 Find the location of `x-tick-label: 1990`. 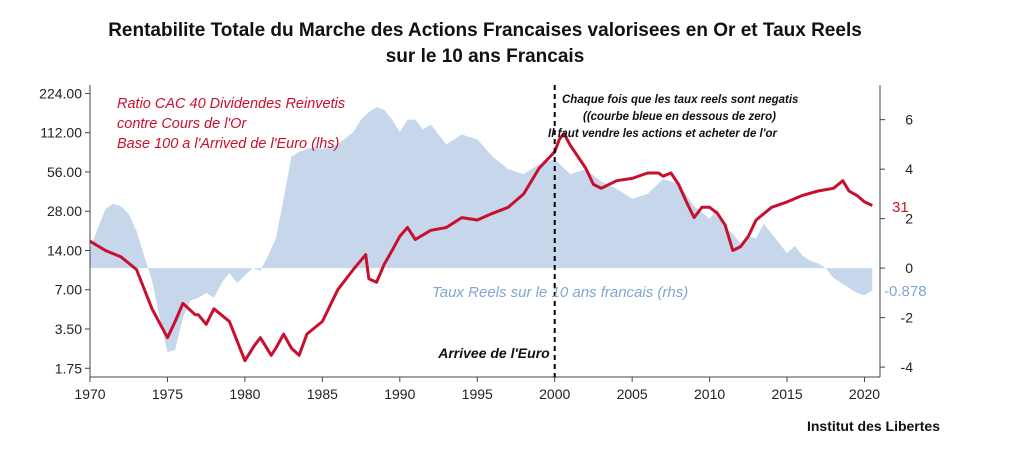

x-tick-label: 1990 is located at coordinates (399, 394).